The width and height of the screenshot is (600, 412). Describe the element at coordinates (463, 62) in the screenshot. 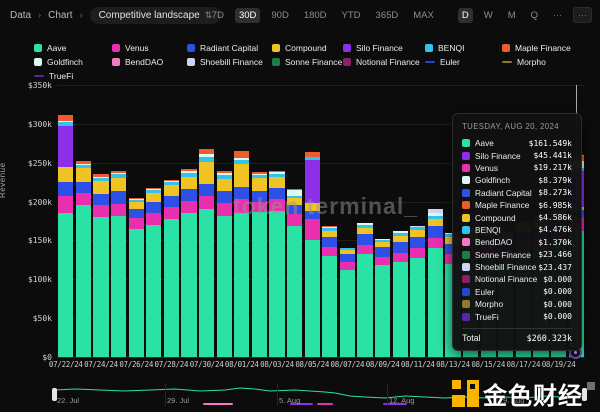

I see `legend-item-euler: Euler` at that location.